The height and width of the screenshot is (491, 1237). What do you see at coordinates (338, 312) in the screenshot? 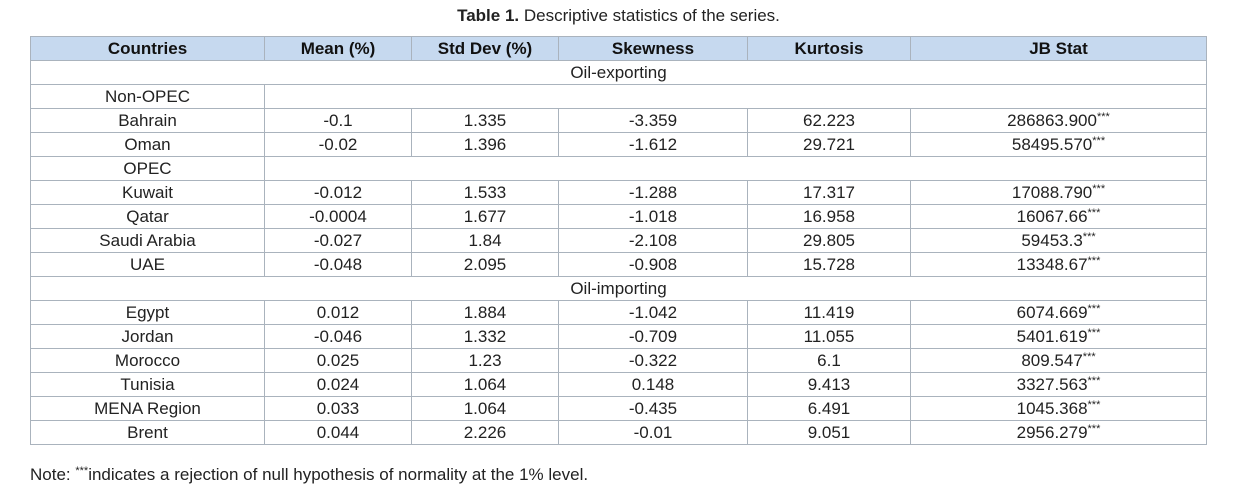
I see `value-cell: 0.012` at bounding box center [338, 312].